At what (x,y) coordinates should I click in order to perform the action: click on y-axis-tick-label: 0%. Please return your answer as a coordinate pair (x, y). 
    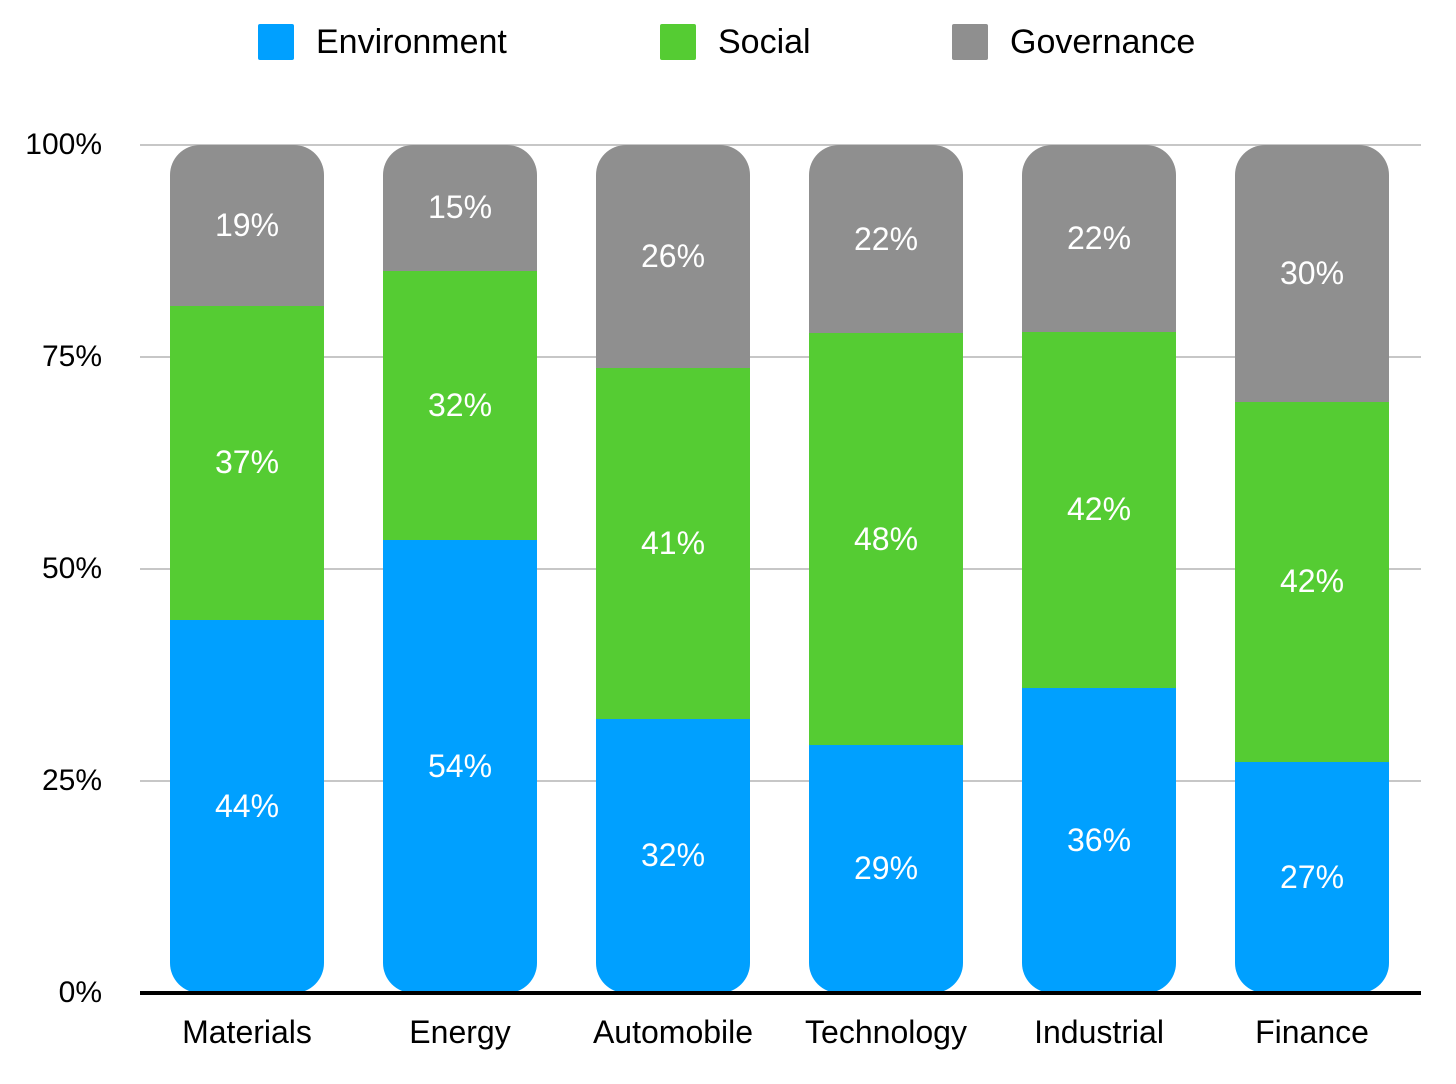
    Looking at the image, I should click on (80, 992).